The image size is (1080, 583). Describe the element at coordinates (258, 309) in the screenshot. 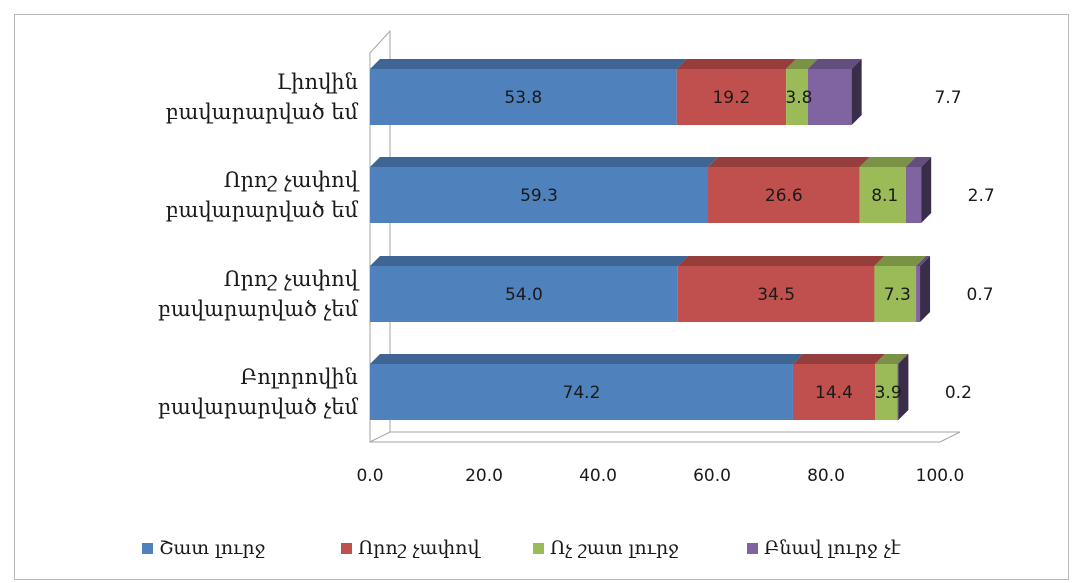

I see `category-label-2-line2: բավարարված չեմ` at that location.